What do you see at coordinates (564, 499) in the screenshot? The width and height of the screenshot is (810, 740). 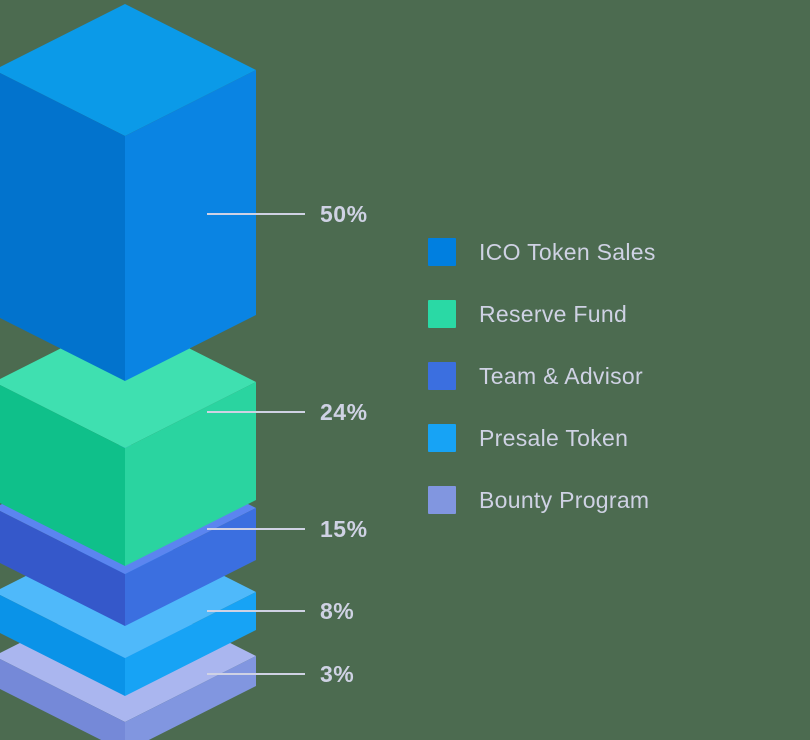 I see `legend-item-label: Bounty Program` at bounding box center [564, 499].